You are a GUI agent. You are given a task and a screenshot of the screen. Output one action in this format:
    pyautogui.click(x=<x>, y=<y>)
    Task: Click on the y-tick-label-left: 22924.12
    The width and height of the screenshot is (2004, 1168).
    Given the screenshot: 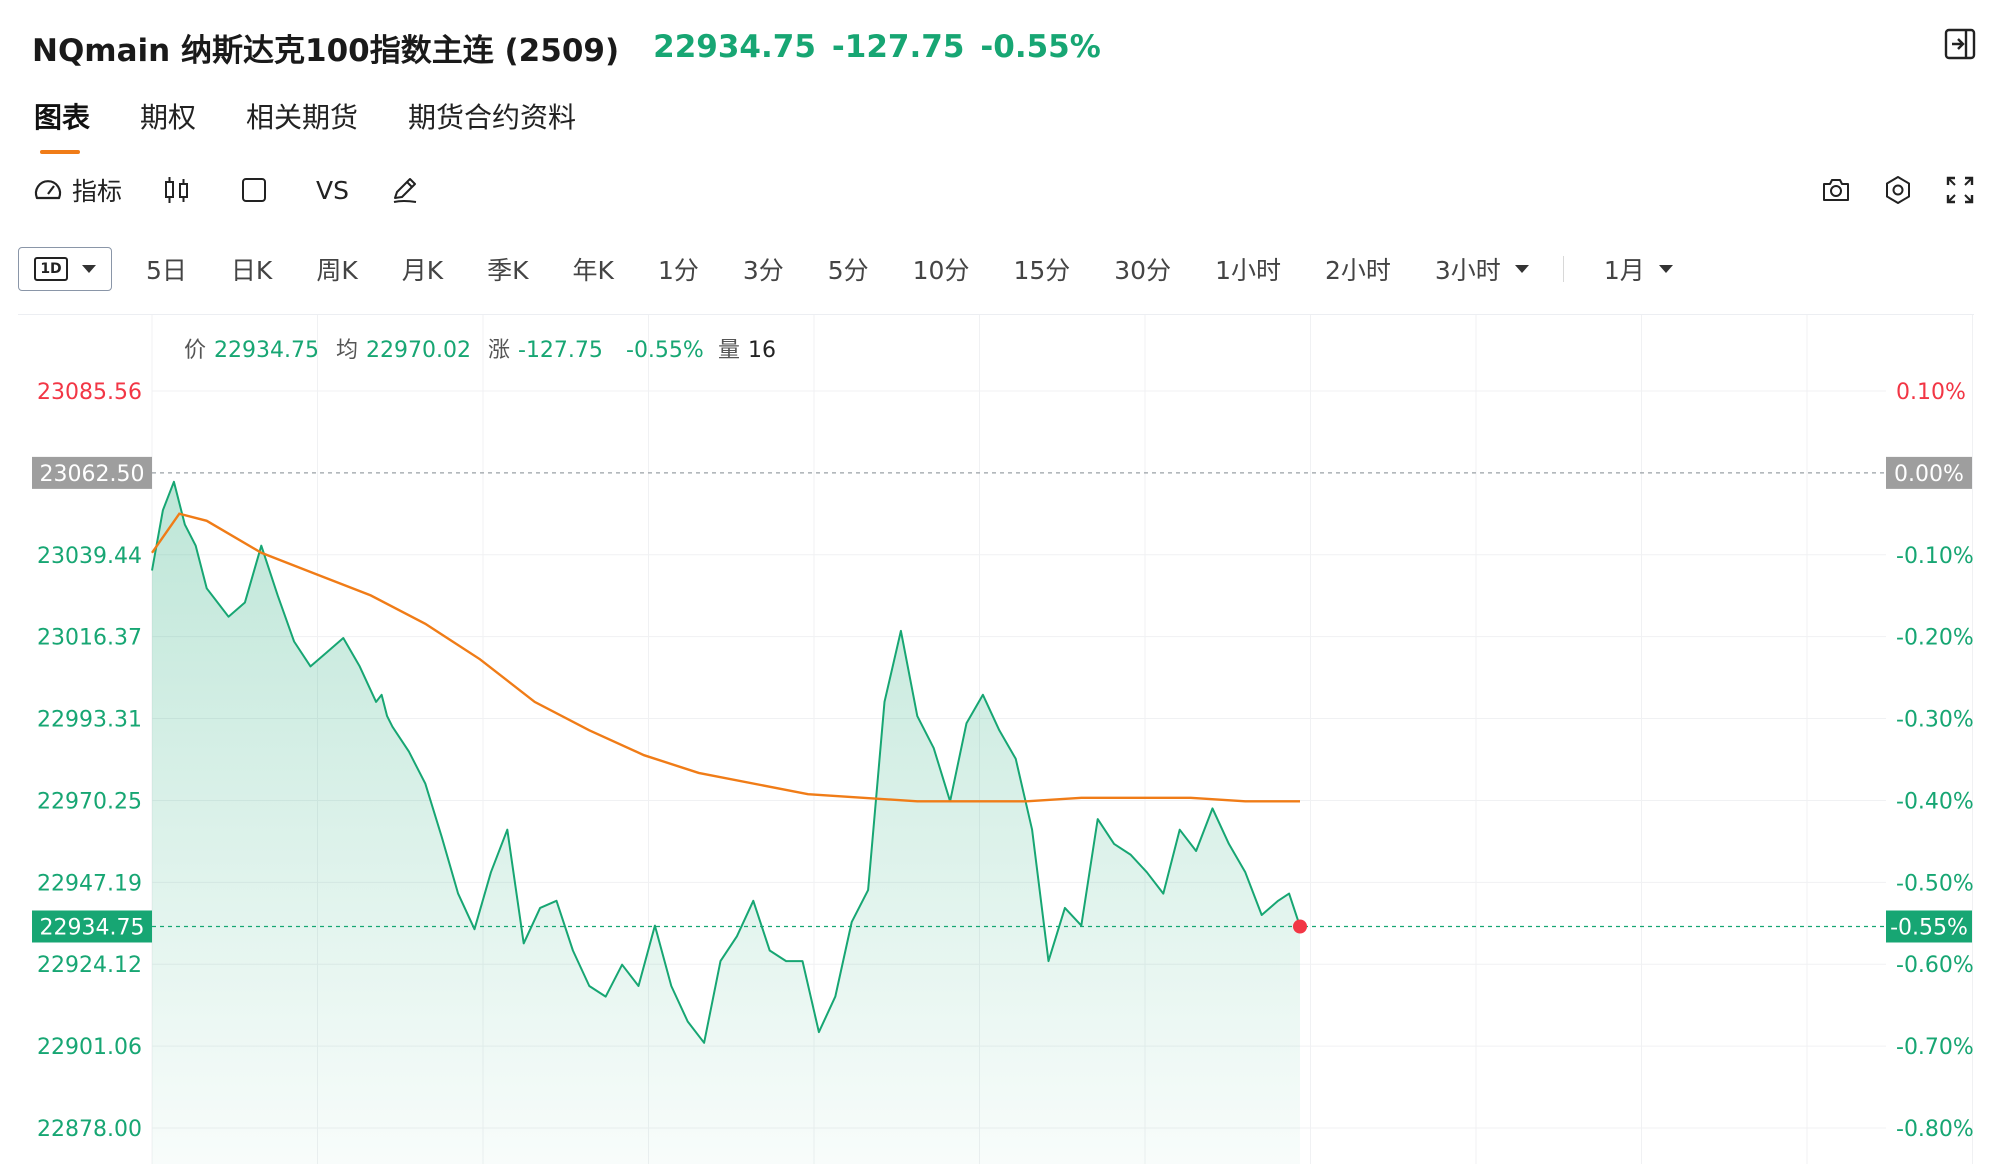 What is the action you would take?
    pyautogui.click(x=89, y=965)
    